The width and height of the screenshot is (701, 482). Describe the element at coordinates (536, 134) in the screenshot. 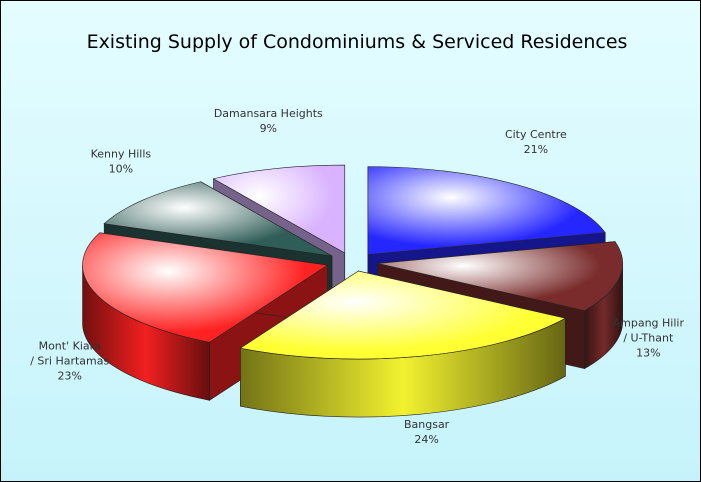

I see `category-label: City Centre` at that location.